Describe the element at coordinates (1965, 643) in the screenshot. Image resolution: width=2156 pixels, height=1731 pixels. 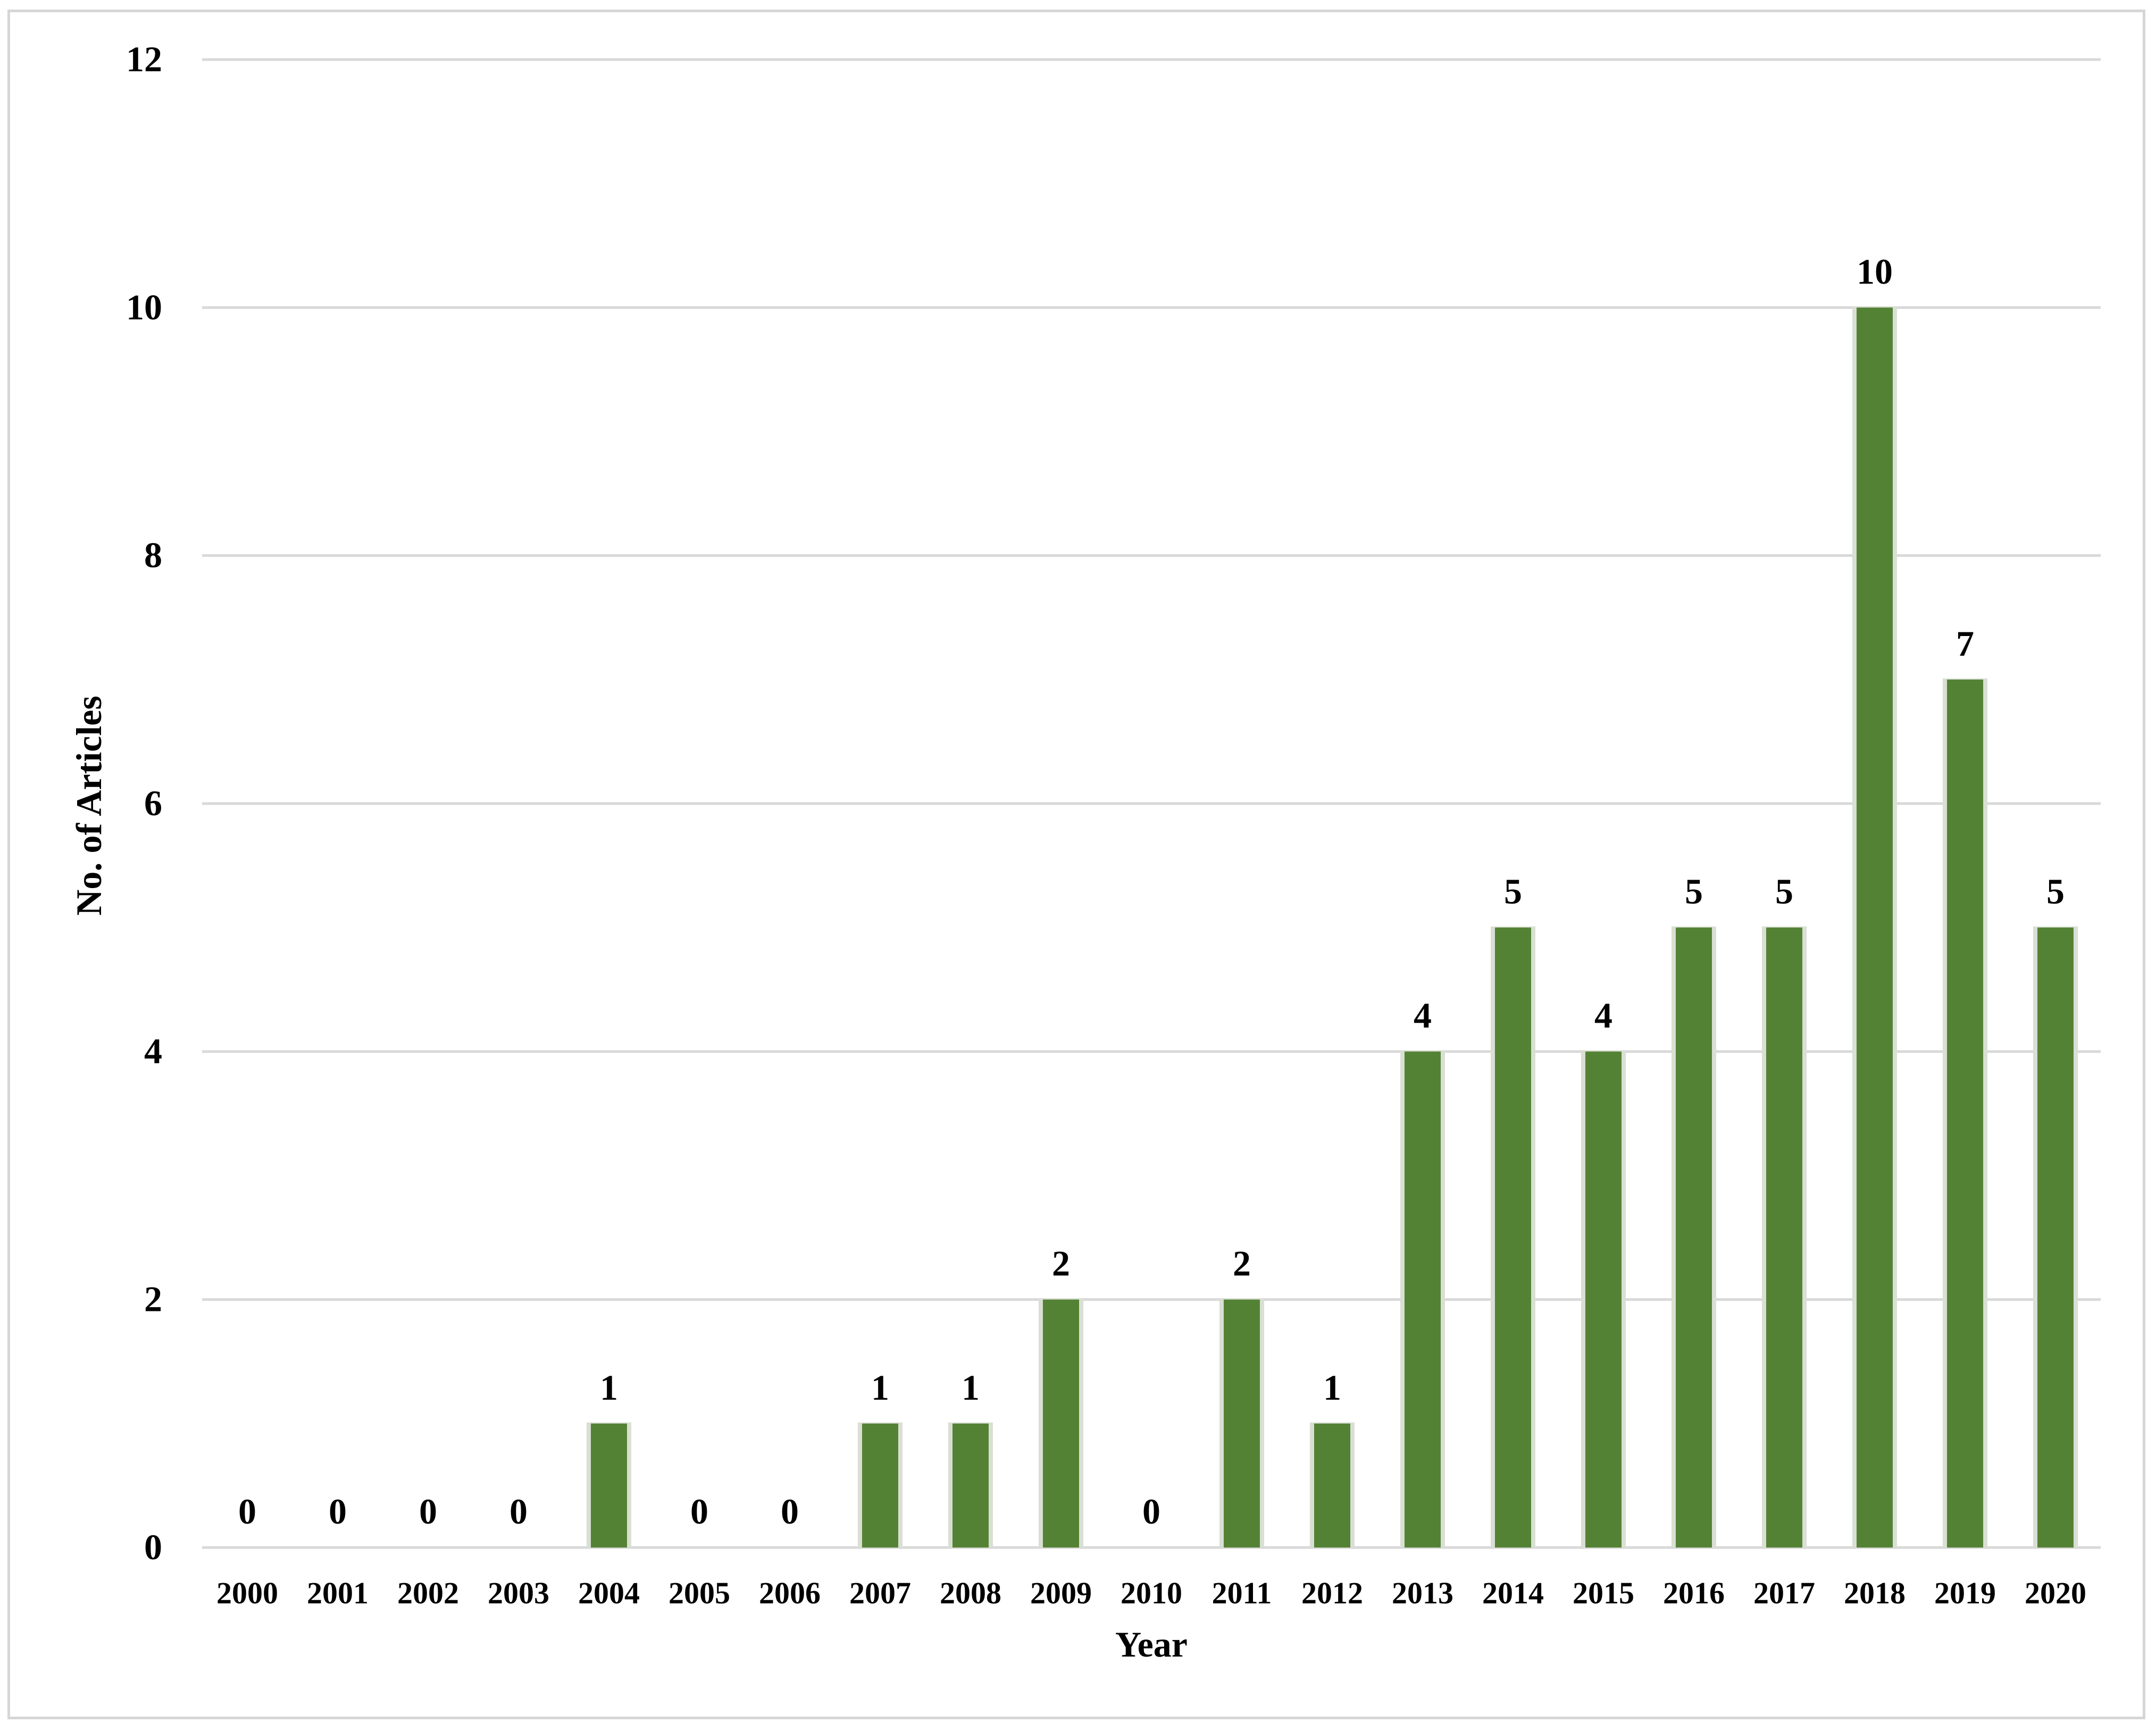
I see `data-label: 7` at that location.